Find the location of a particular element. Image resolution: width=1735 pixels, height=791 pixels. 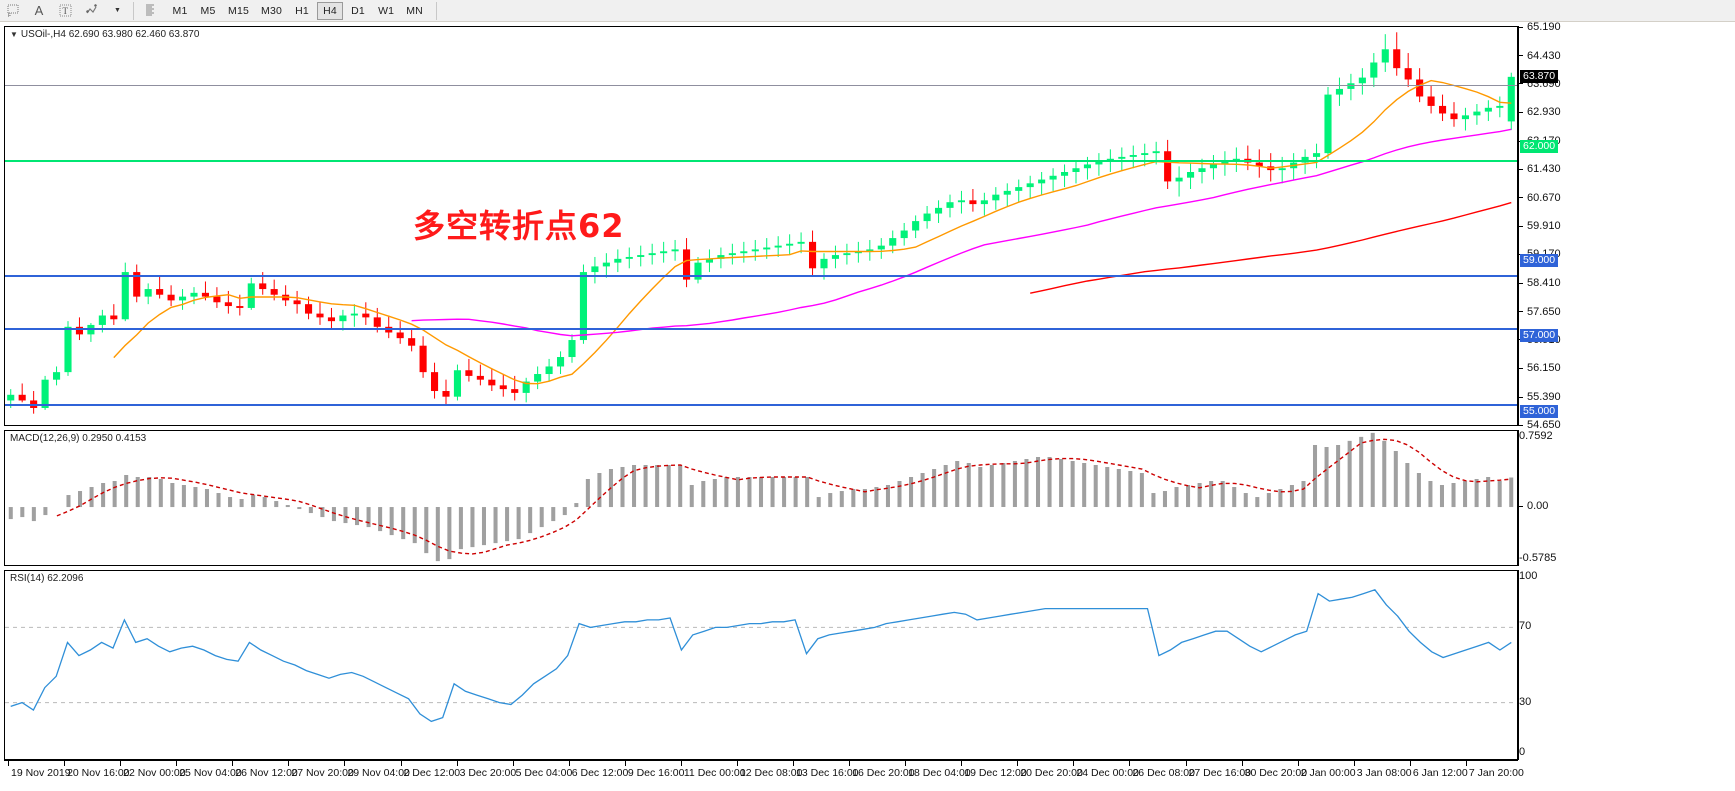

macd-tick: 0.00 is located at coordinates (1533, 506).